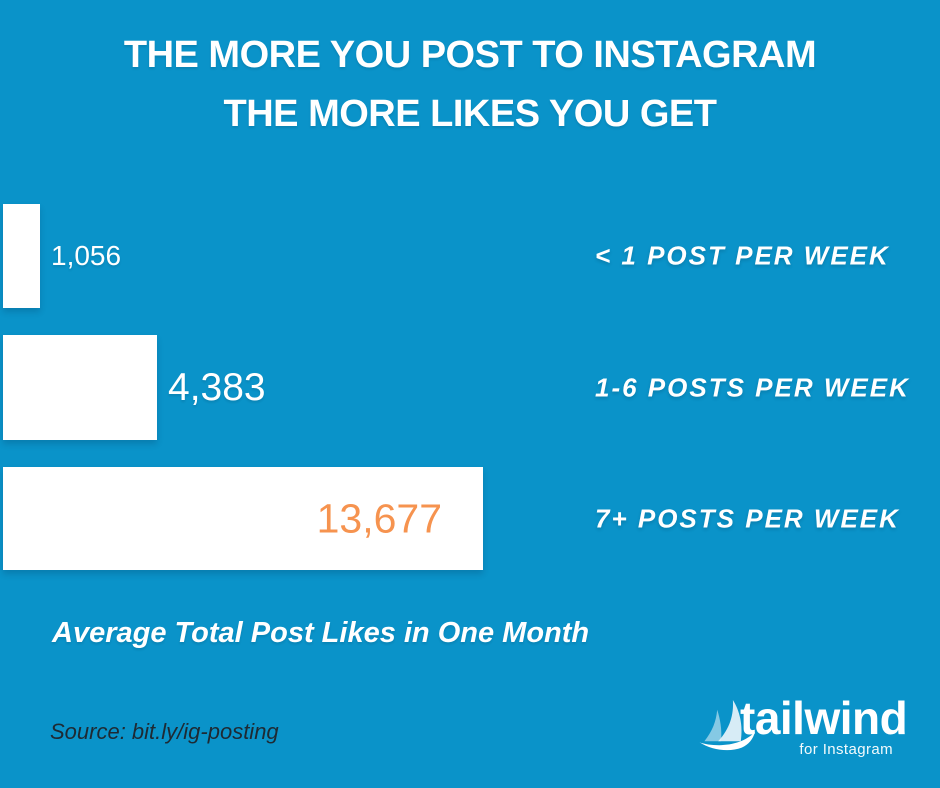 Image resolution: width=940 pixels, height=788 pixels. Describe the element at coordinates (86, 255) in the screenshot. I see `value-label-1056: 1,056` at that location.